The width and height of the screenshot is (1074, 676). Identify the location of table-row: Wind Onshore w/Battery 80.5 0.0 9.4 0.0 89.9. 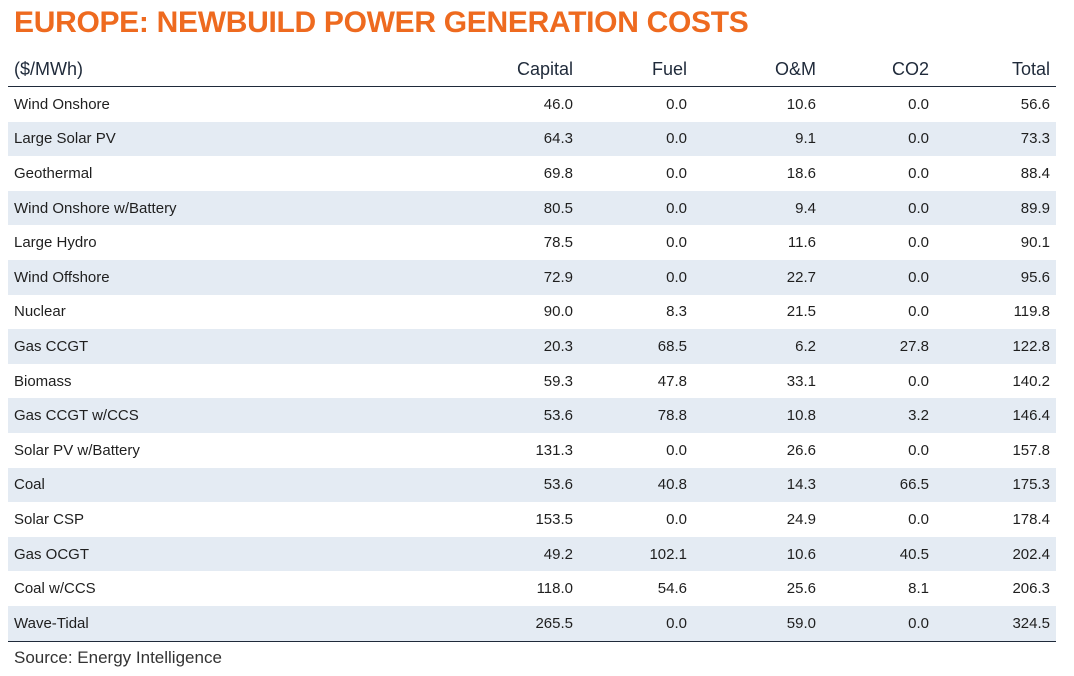
(532, 208).